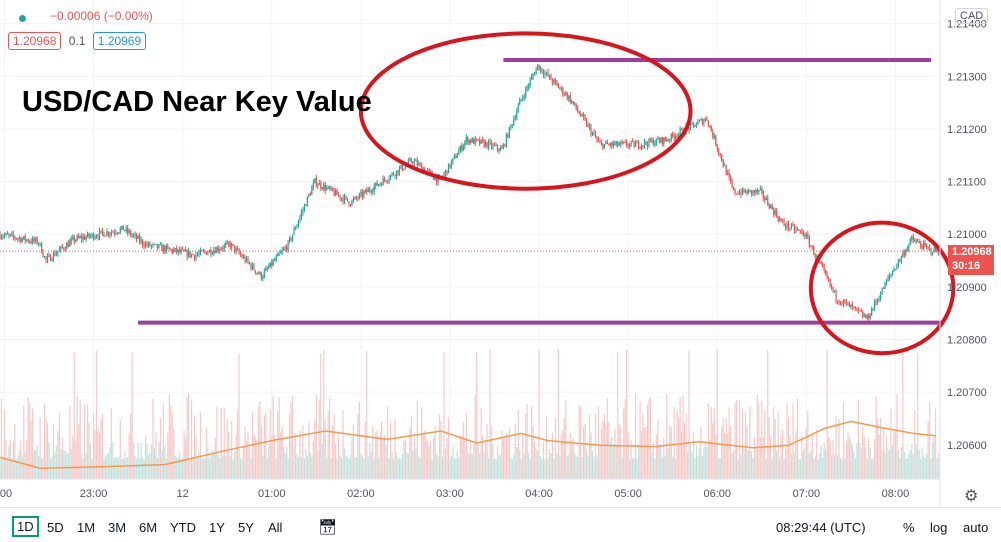 The height and width of the screenshot is (542, 1001). What do you see at coordinates (183, 527) in the screenshot?
I see `range-ytd: YTD` at bounding box center [183, 527].